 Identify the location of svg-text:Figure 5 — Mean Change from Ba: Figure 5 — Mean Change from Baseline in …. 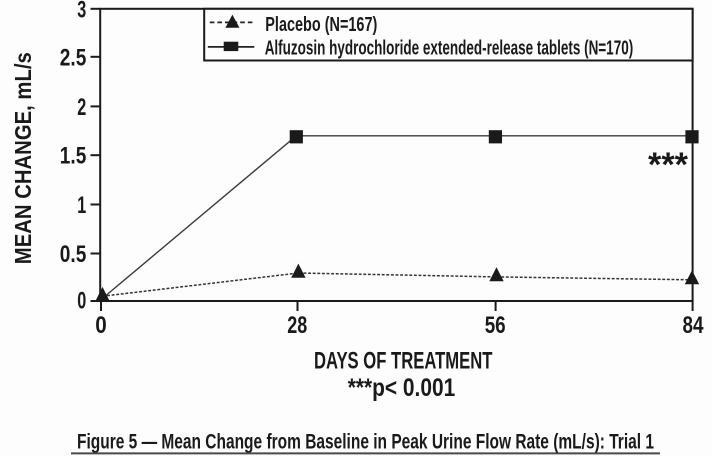
(365, 441).